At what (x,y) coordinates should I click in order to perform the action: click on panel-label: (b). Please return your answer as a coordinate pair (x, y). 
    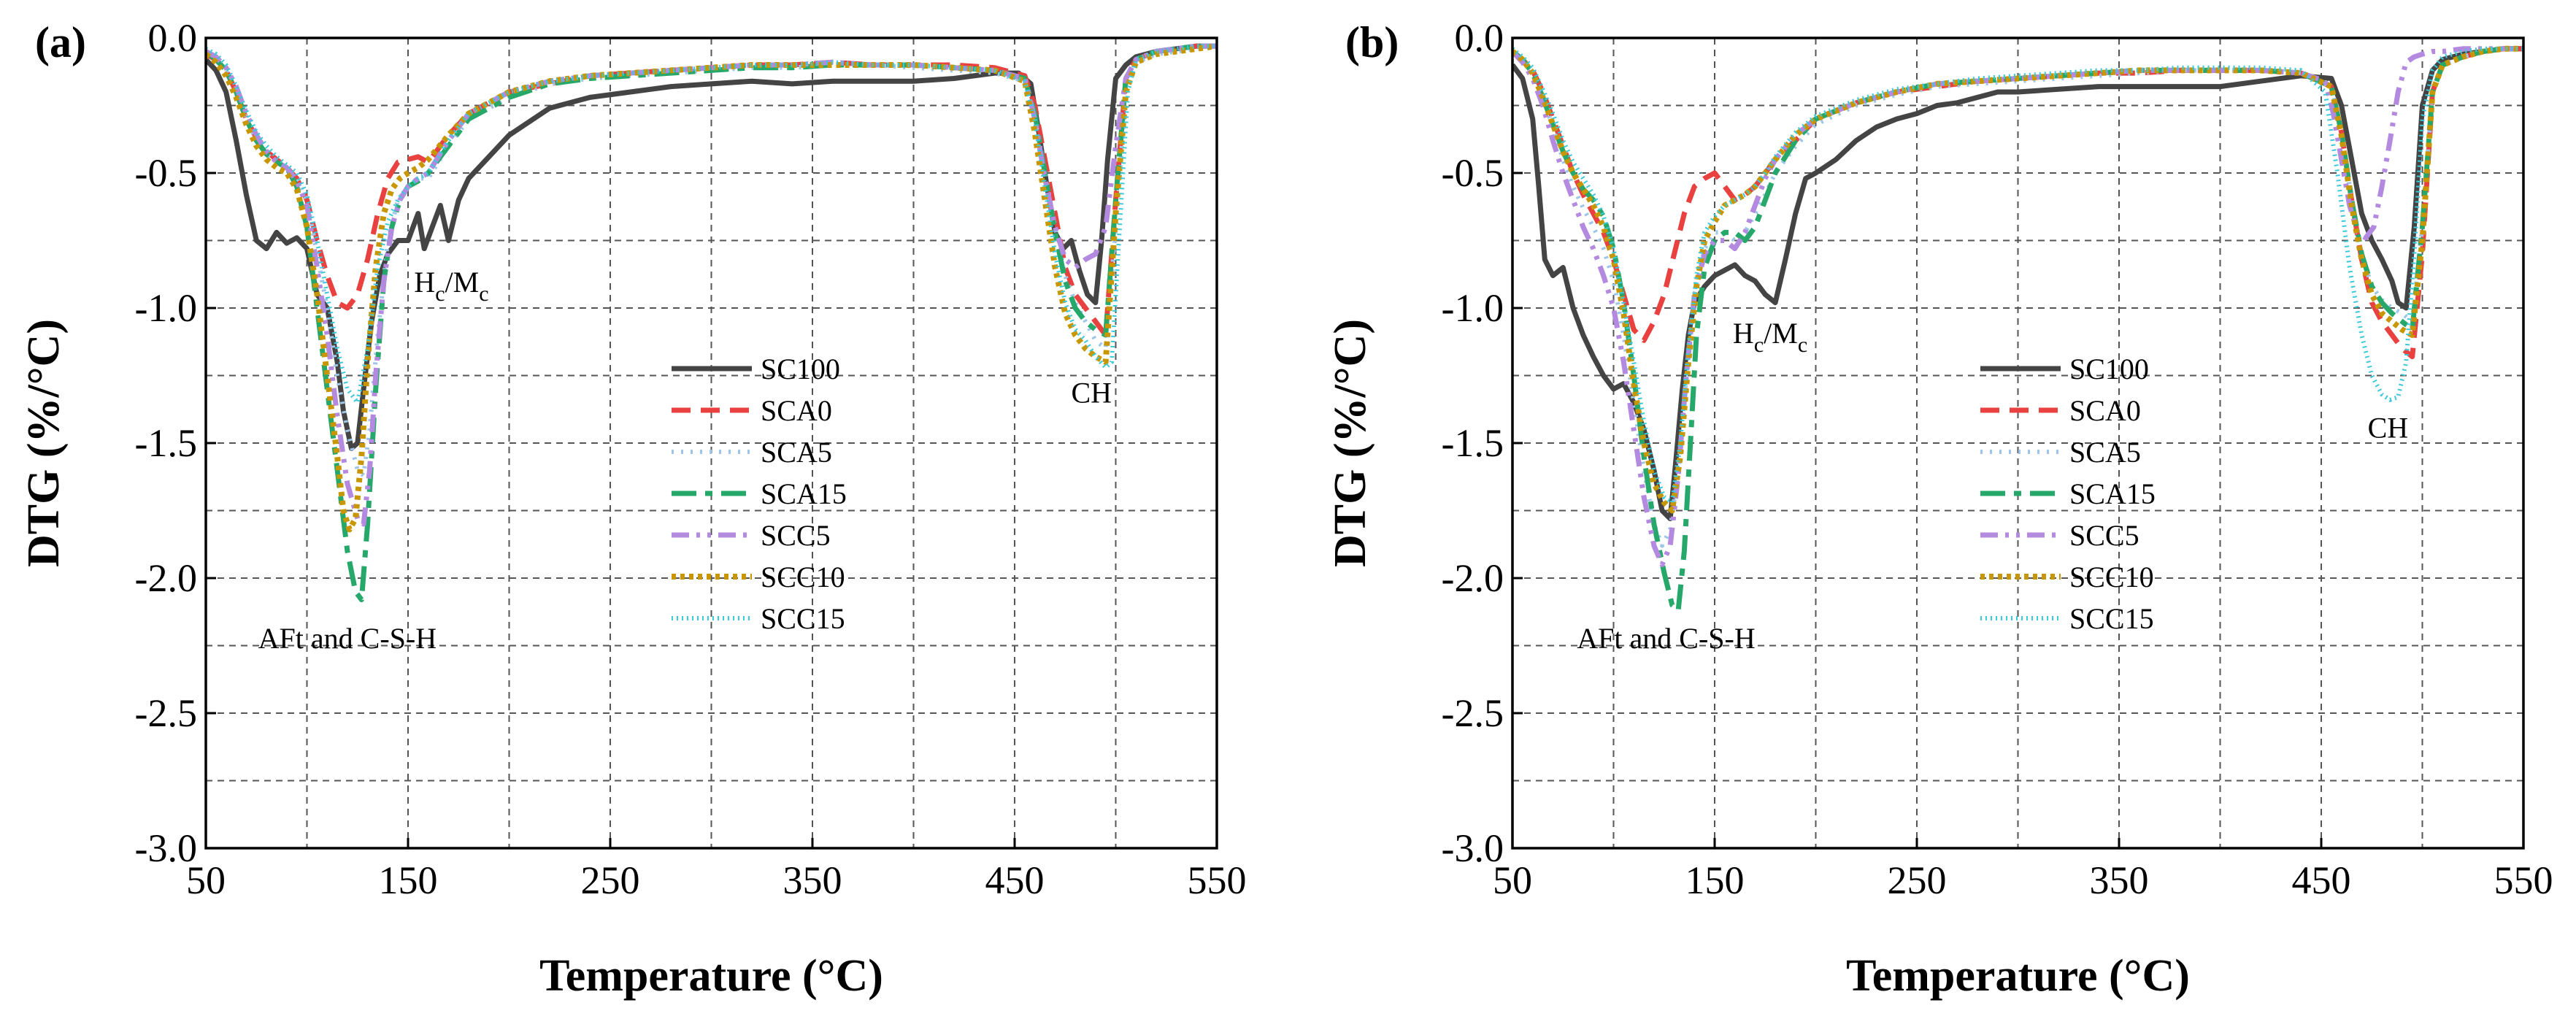
    Looking at the image, I should click on (1372, 42).